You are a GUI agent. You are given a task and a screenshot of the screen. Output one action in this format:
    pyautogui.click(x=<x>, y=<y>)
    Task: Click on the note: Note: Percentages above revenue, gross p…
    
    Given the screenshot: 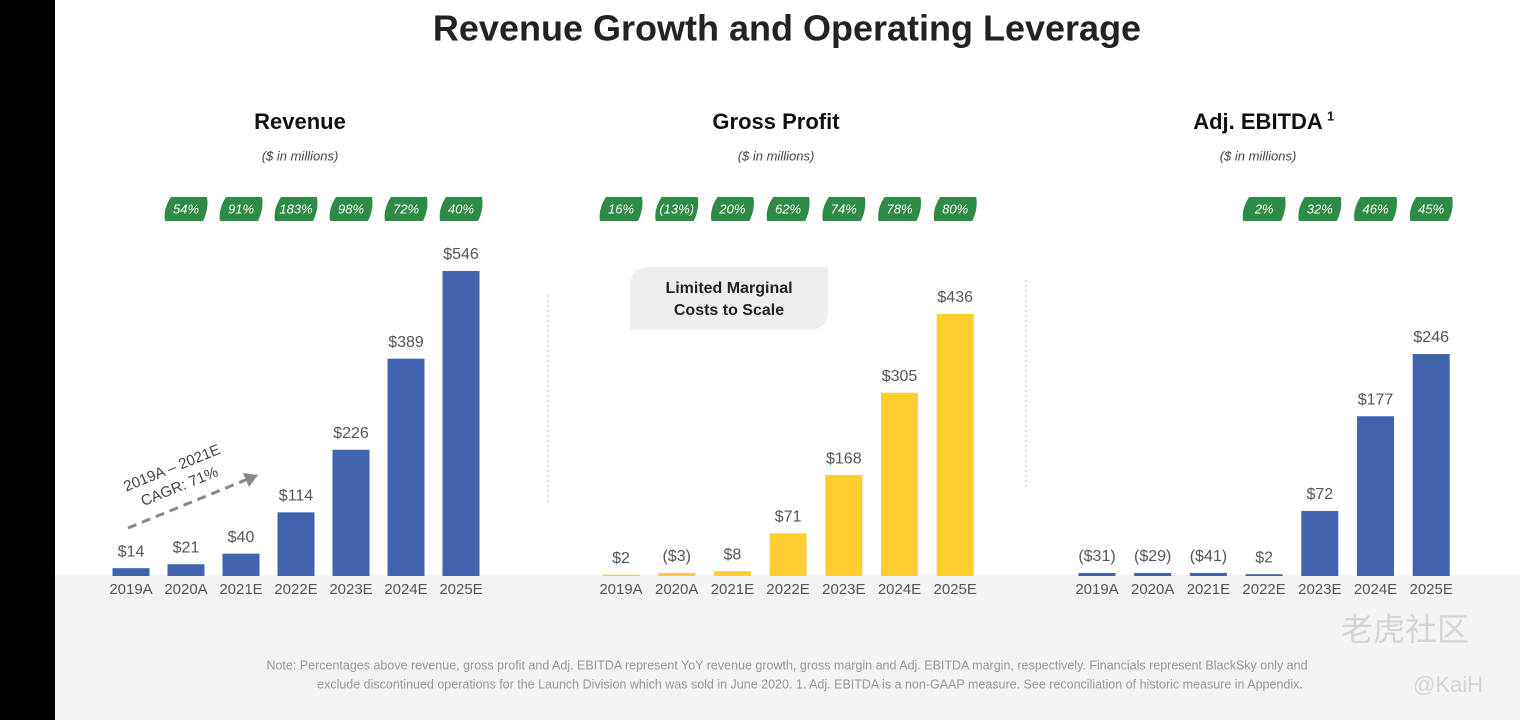 What is the action you would take?
    pyautogui.click(x=786, y=665)
    